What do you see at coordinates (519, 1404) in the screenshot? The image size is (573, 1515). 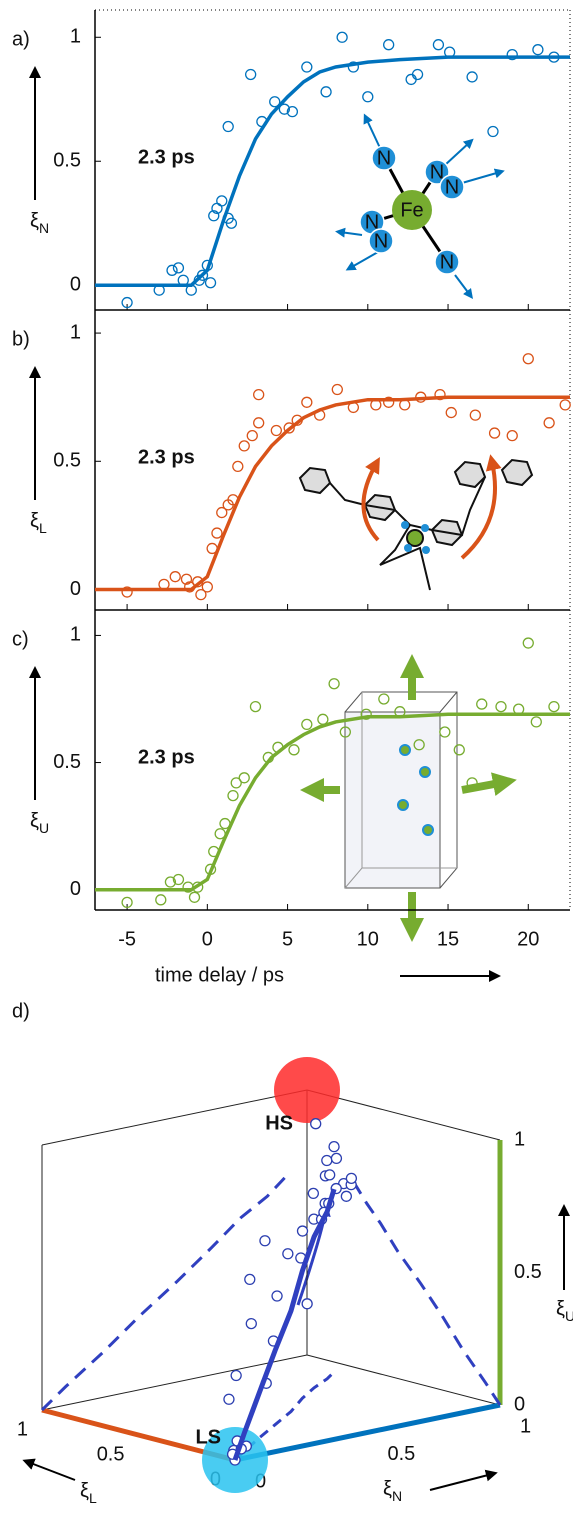 I see `u-tick-label: 0` at bounding box center [519, 1404].